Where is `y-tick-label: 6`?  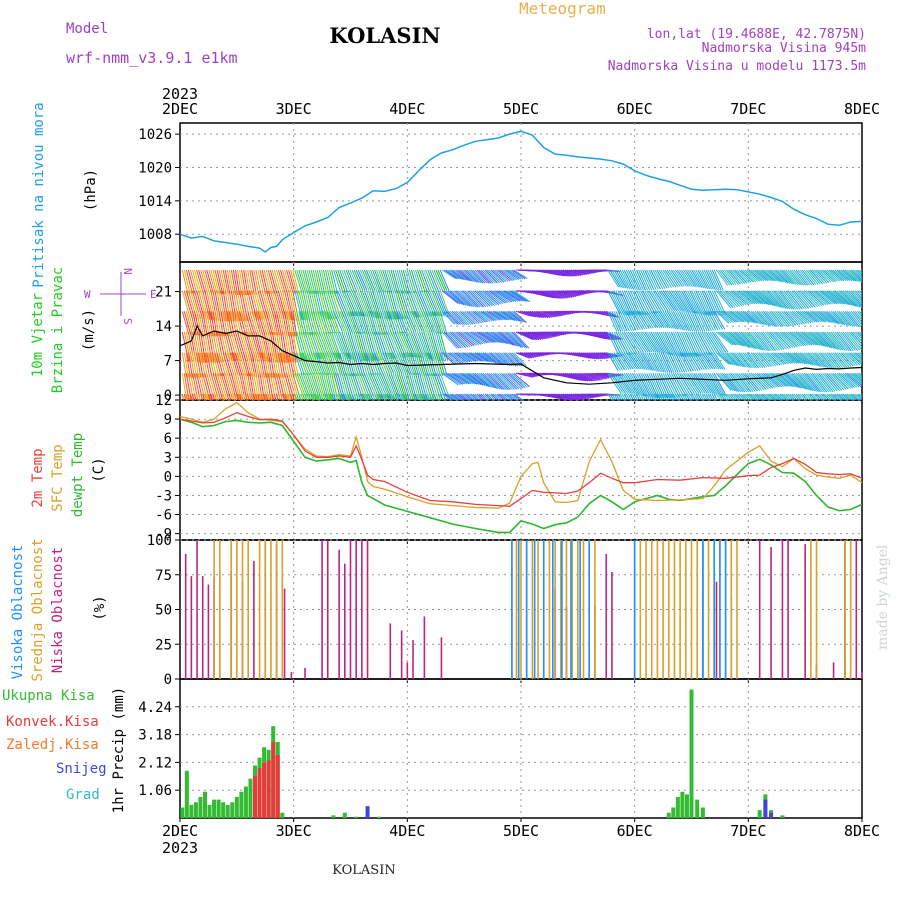
y-tick-label: 6 is located at coordinates (168, 439).